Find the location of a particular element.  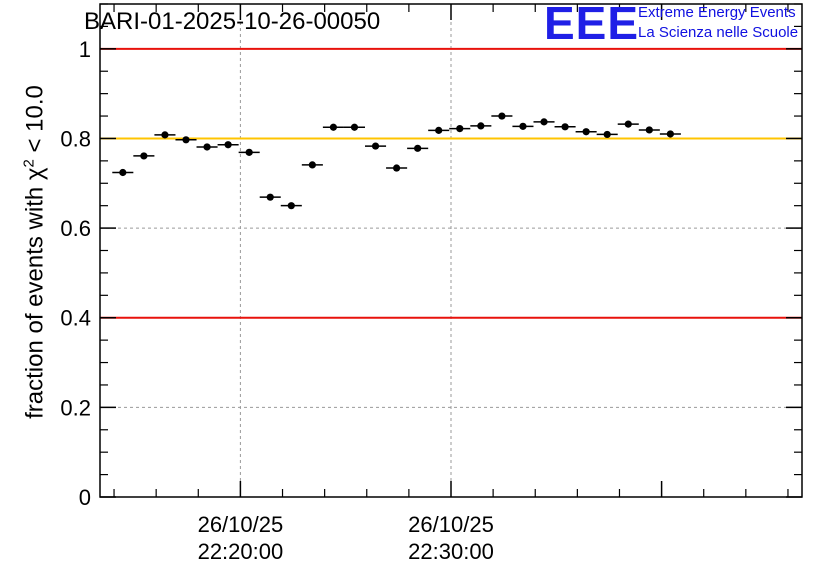

y-axis-label-exponent: 2 is located at coordinates (29, 163).